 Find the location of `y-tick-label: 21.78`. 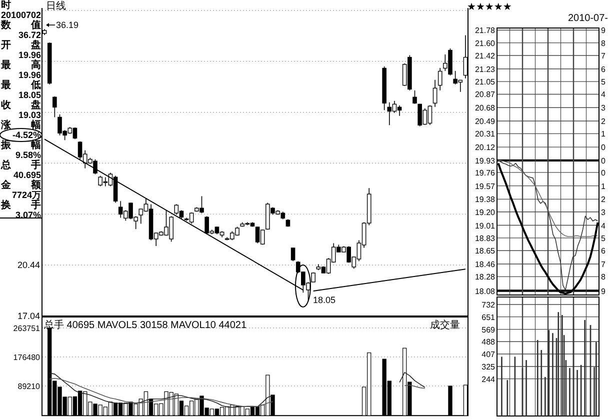

y-tick-label: 21.78 is located at coordinates (485, 31).